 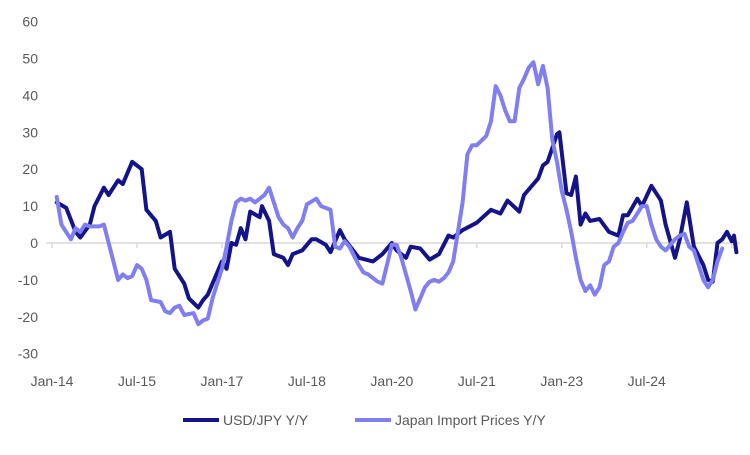 I want to click on x-tick-label: Jan-14, so click(x=52, y=381).